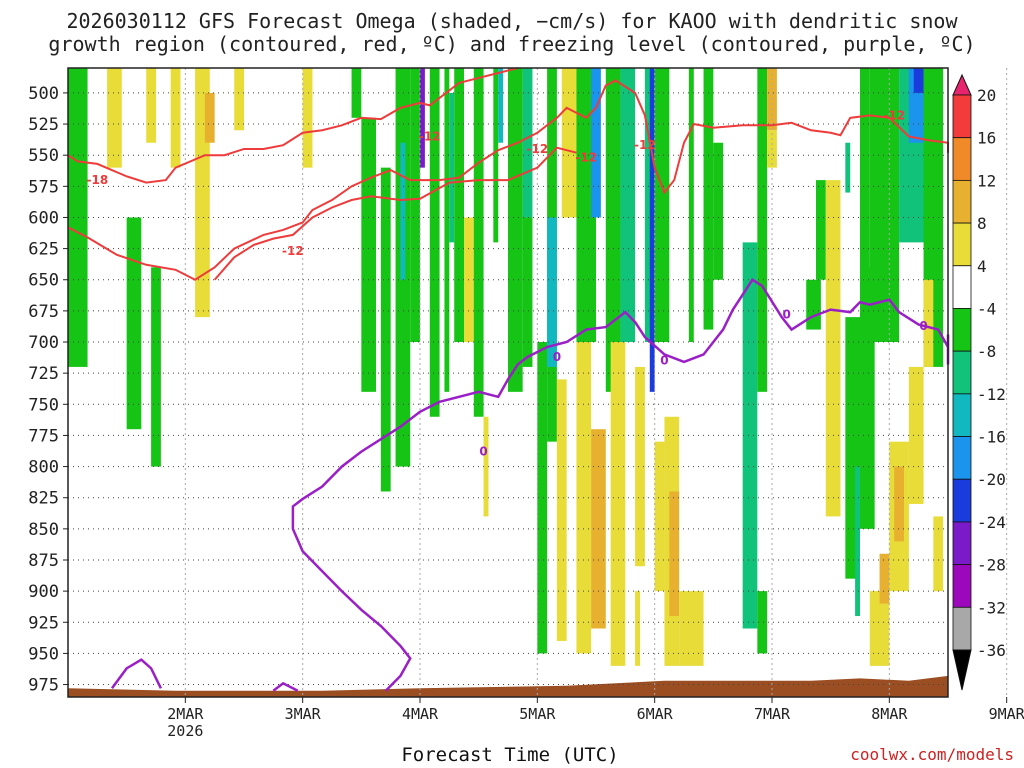 The height and width of the screenshot is (768, 1024). Describe the element at coordinates (986, 308) in the screenshot. I see `colorbar-tick-label: -4` at that location.